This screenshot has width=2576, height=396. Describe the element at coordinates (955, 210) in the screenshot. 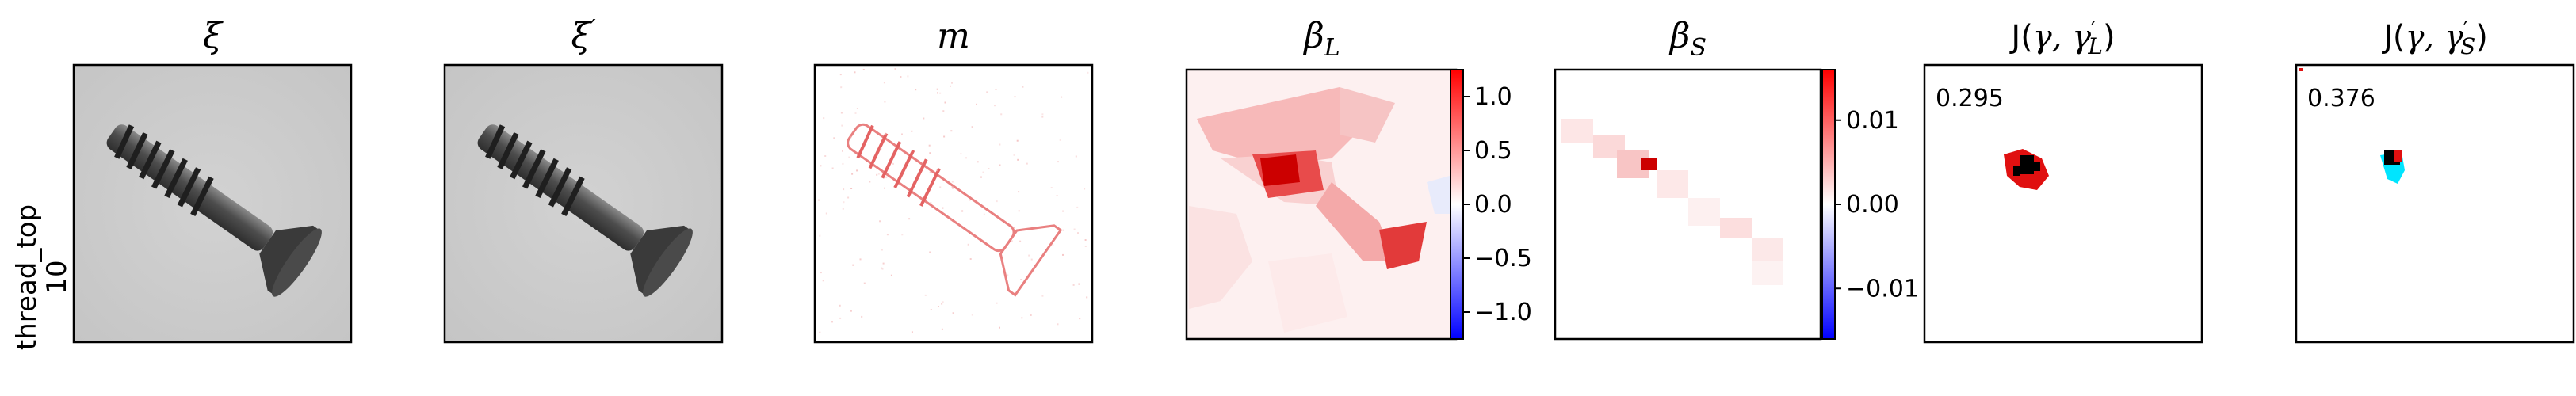

I see `mask-screw-outline` at that location.